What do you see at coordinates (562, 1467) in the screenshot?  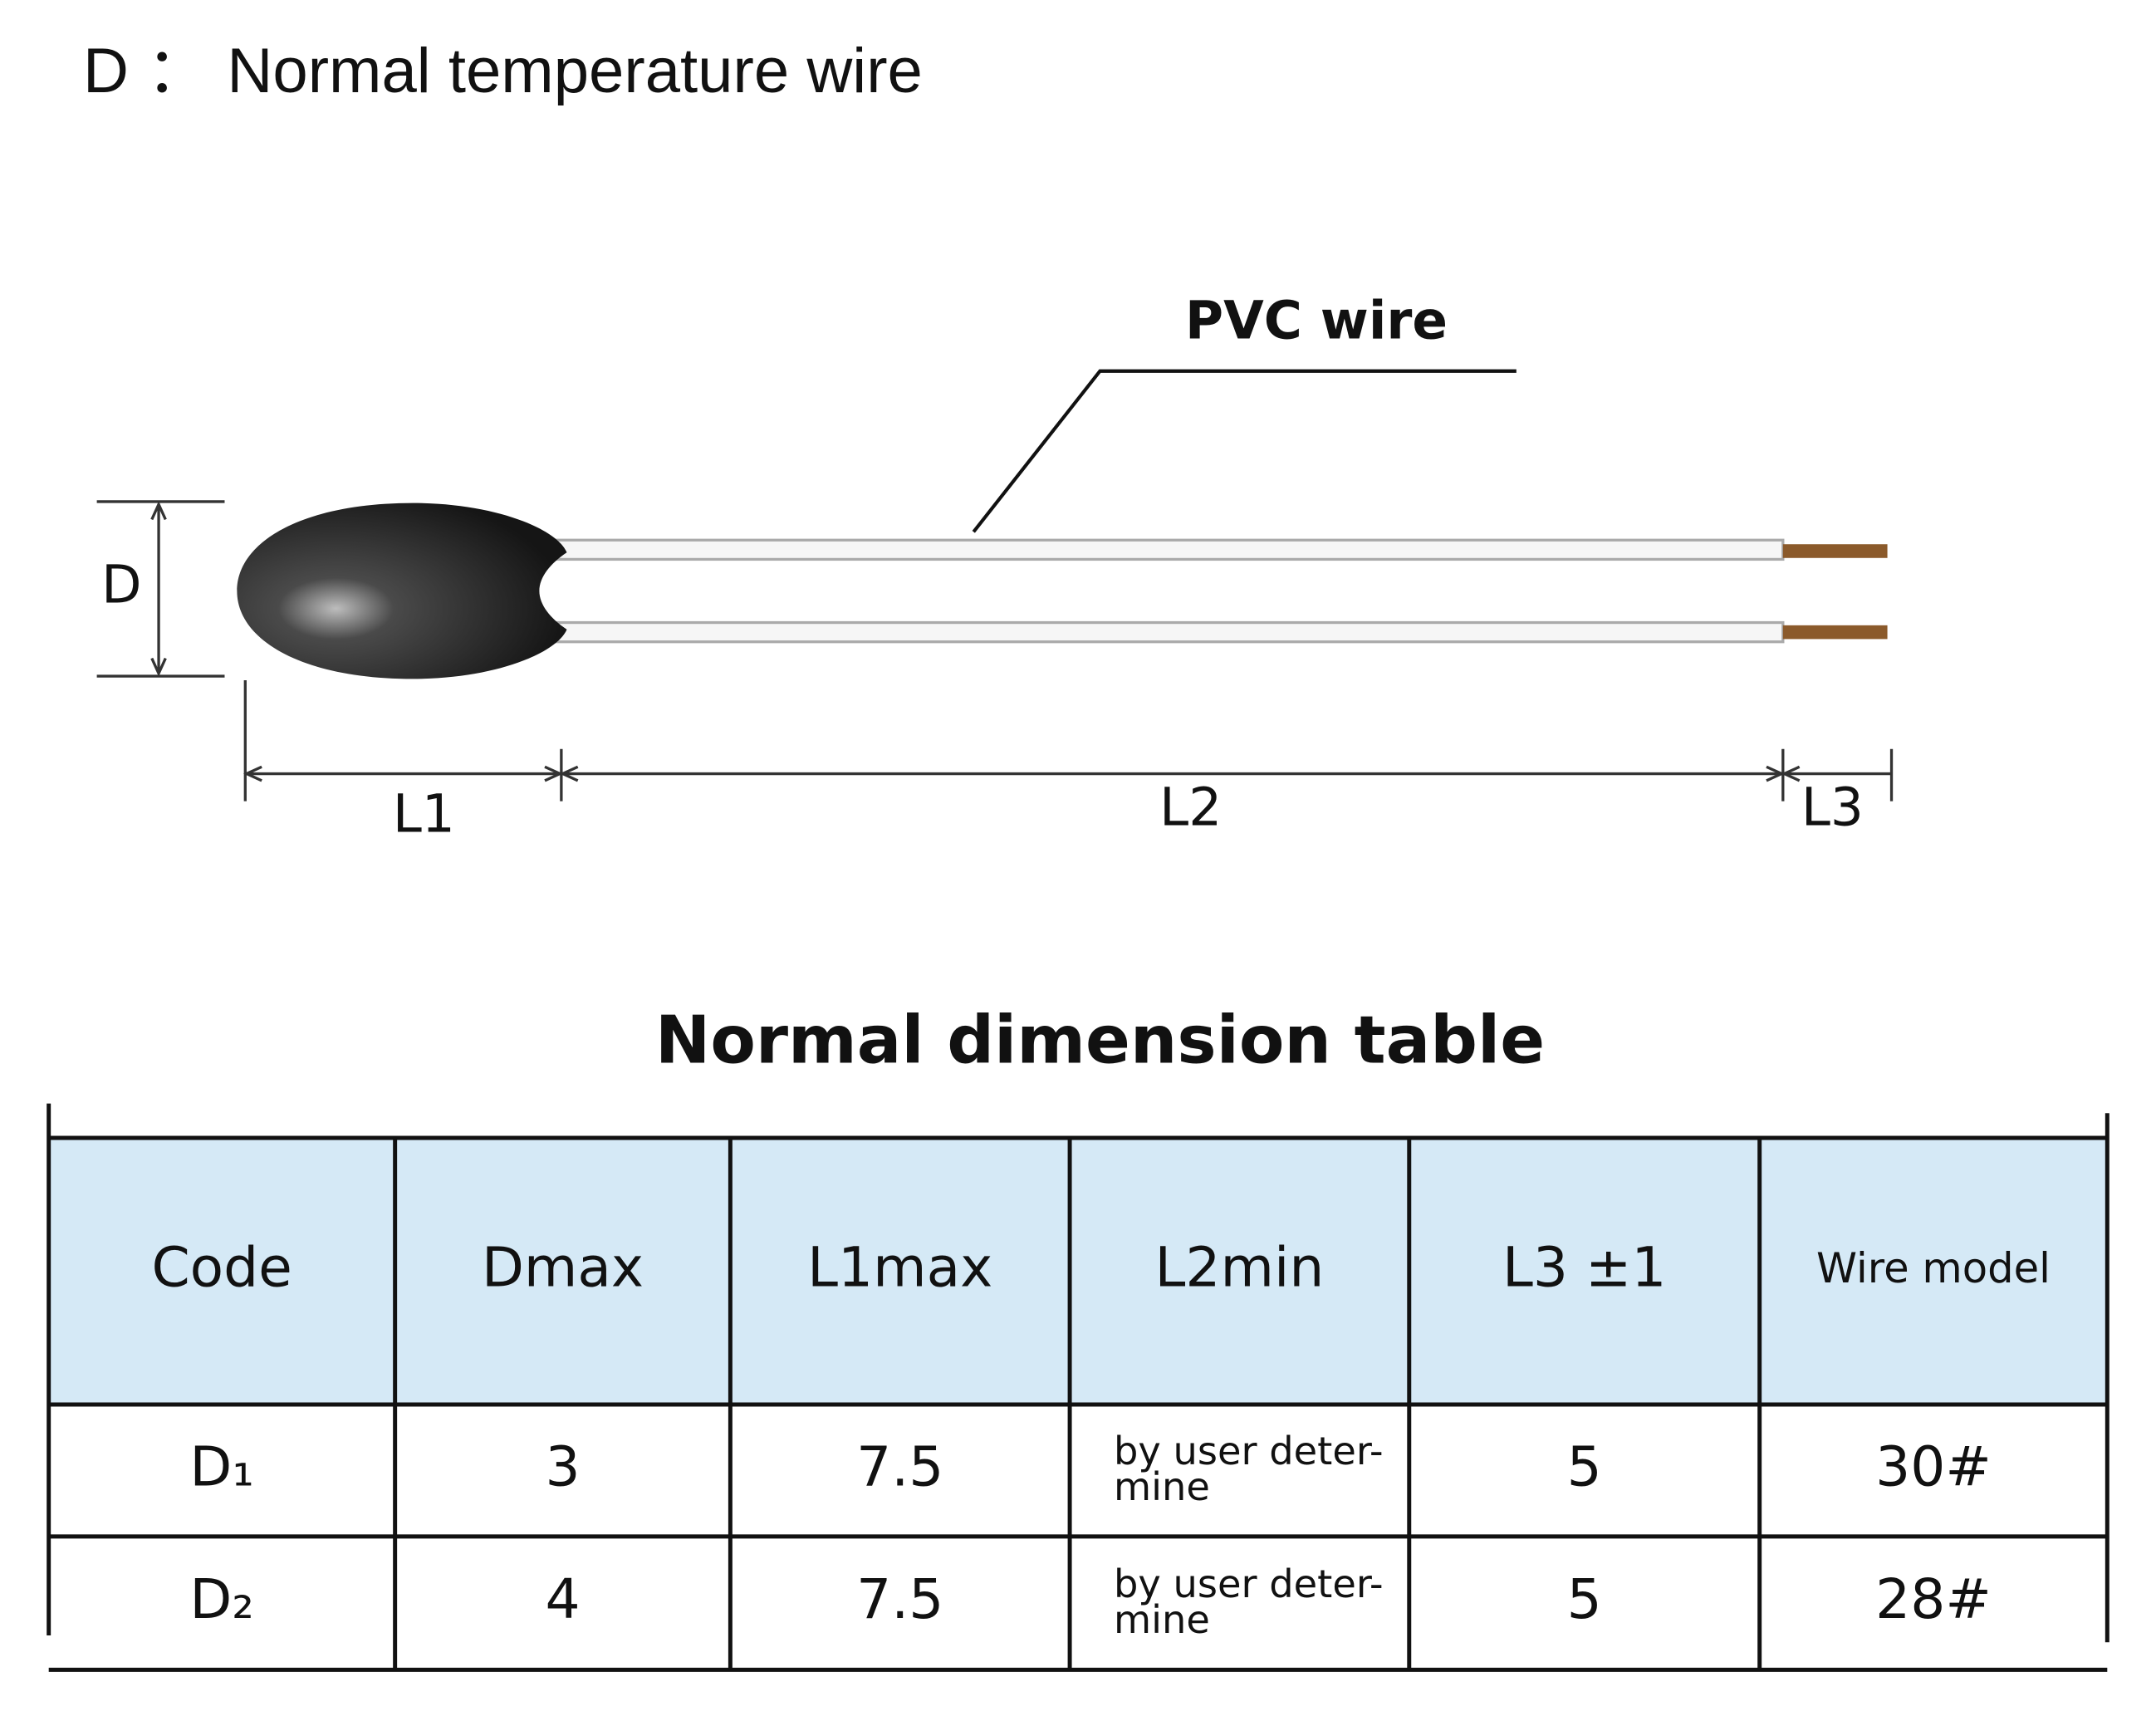 I see `table-cell: 3` at bounding box center [562, 1467].